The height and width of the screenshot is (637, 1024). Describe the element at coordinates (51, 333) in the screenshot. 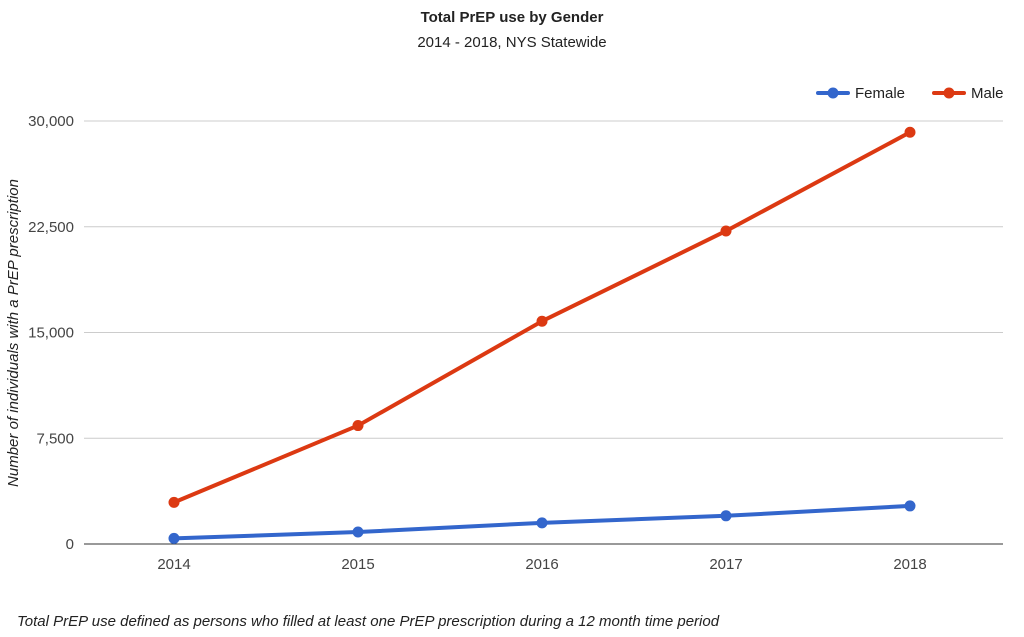

I see `y-tick-label: 15,000` at that location.